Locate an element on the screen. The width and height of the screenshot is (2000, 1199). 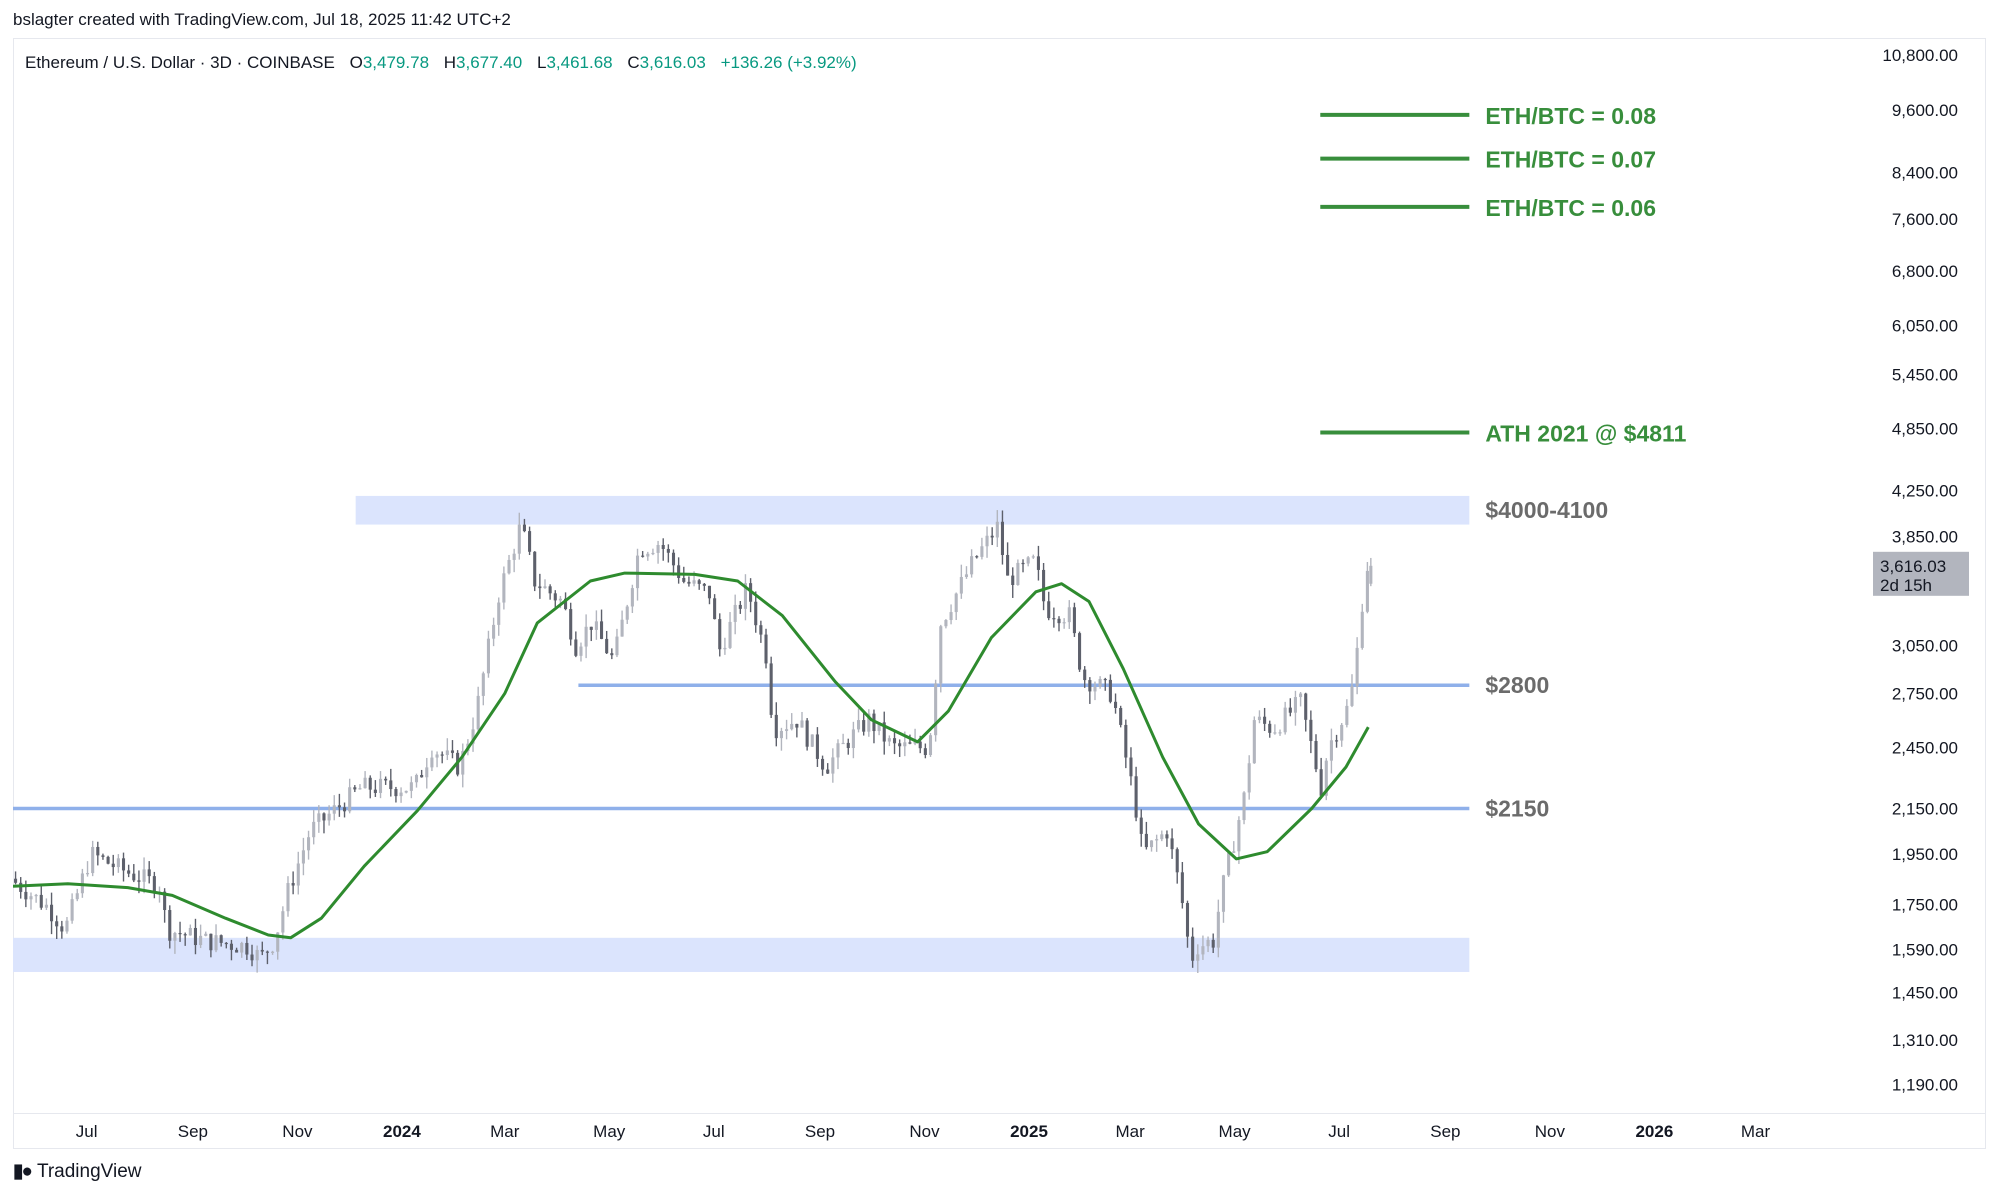
open-label: O is located at coordinates (356, 62).